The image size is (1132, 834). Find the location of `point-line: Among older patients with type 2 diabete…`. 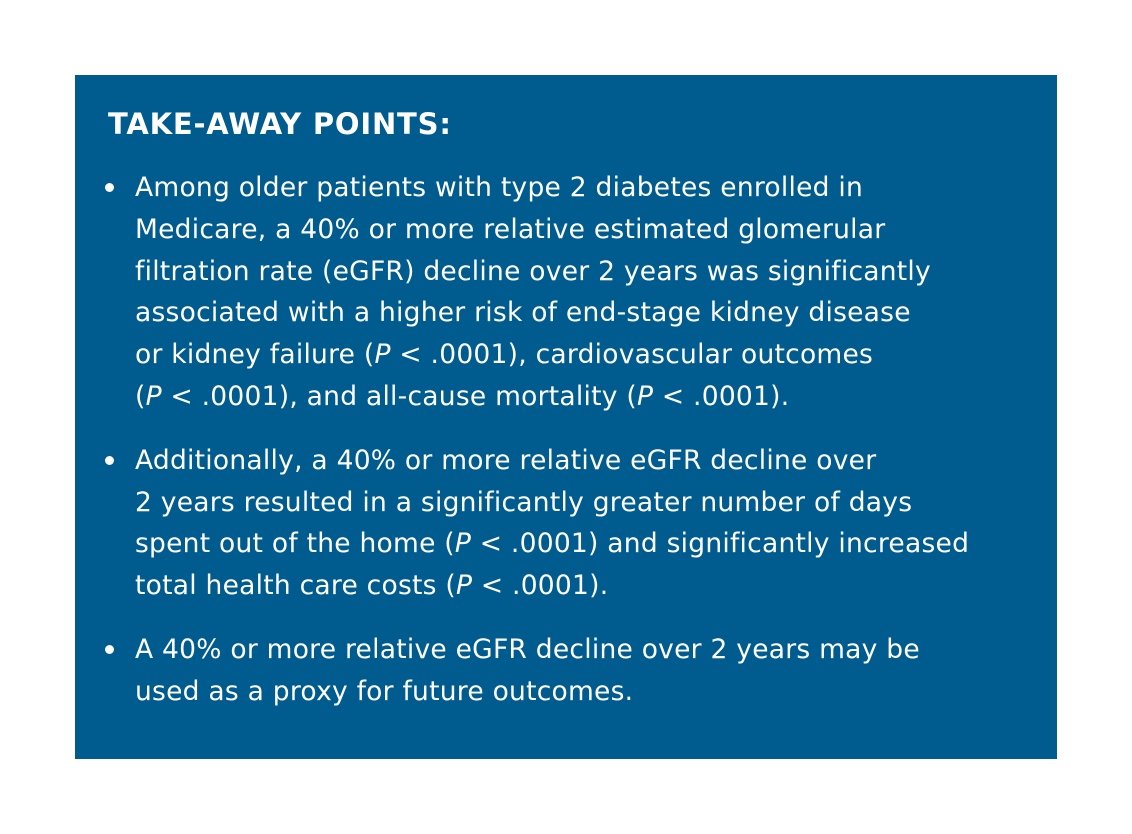

point-line: Among older patients with type 2 diabete… is located at coordinates (499, 187).